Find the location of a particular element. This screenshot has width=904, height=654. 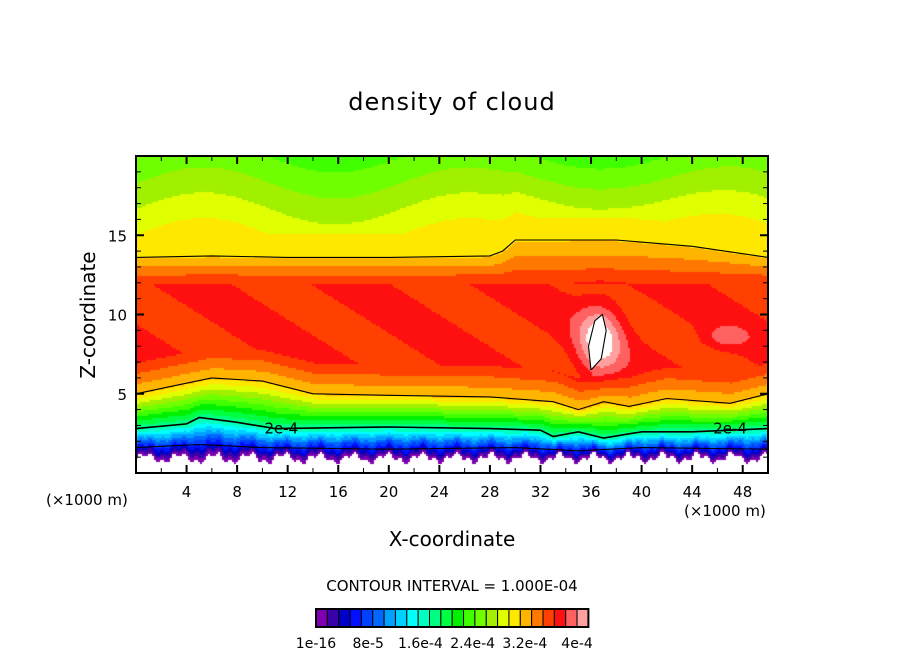

x-tick-label: 20 is located at coordinates (388, 492).